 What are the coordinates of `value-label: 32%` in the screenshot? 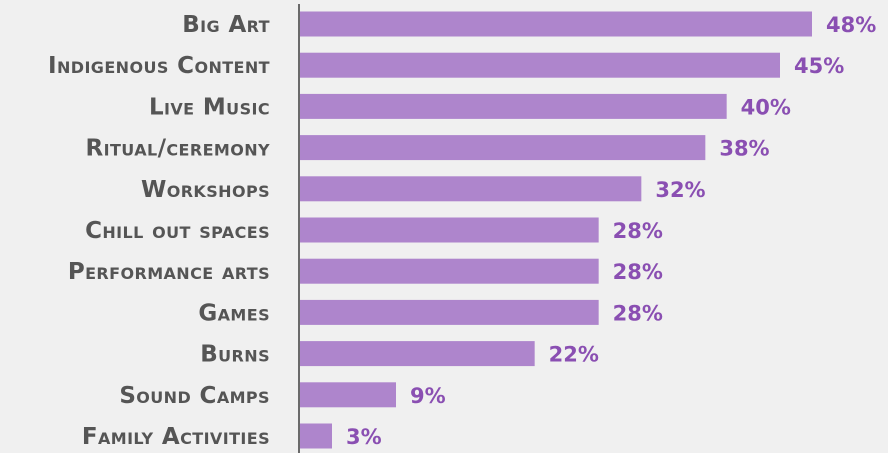 It's located at (680, 190).